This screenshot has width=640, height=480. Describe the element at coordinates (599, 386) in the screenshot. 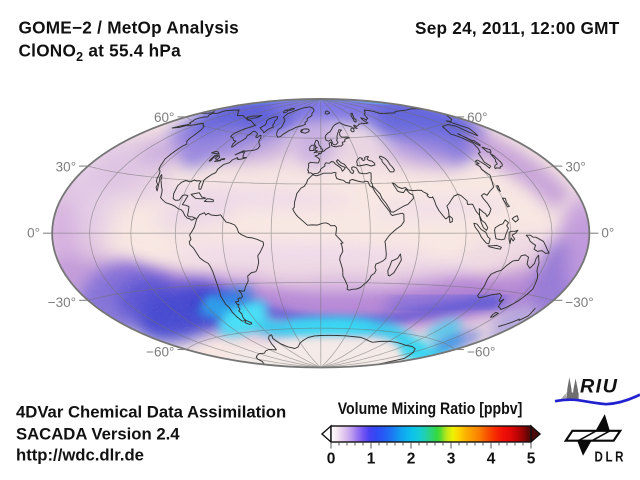

I see `svg-text: RIU` at that location.